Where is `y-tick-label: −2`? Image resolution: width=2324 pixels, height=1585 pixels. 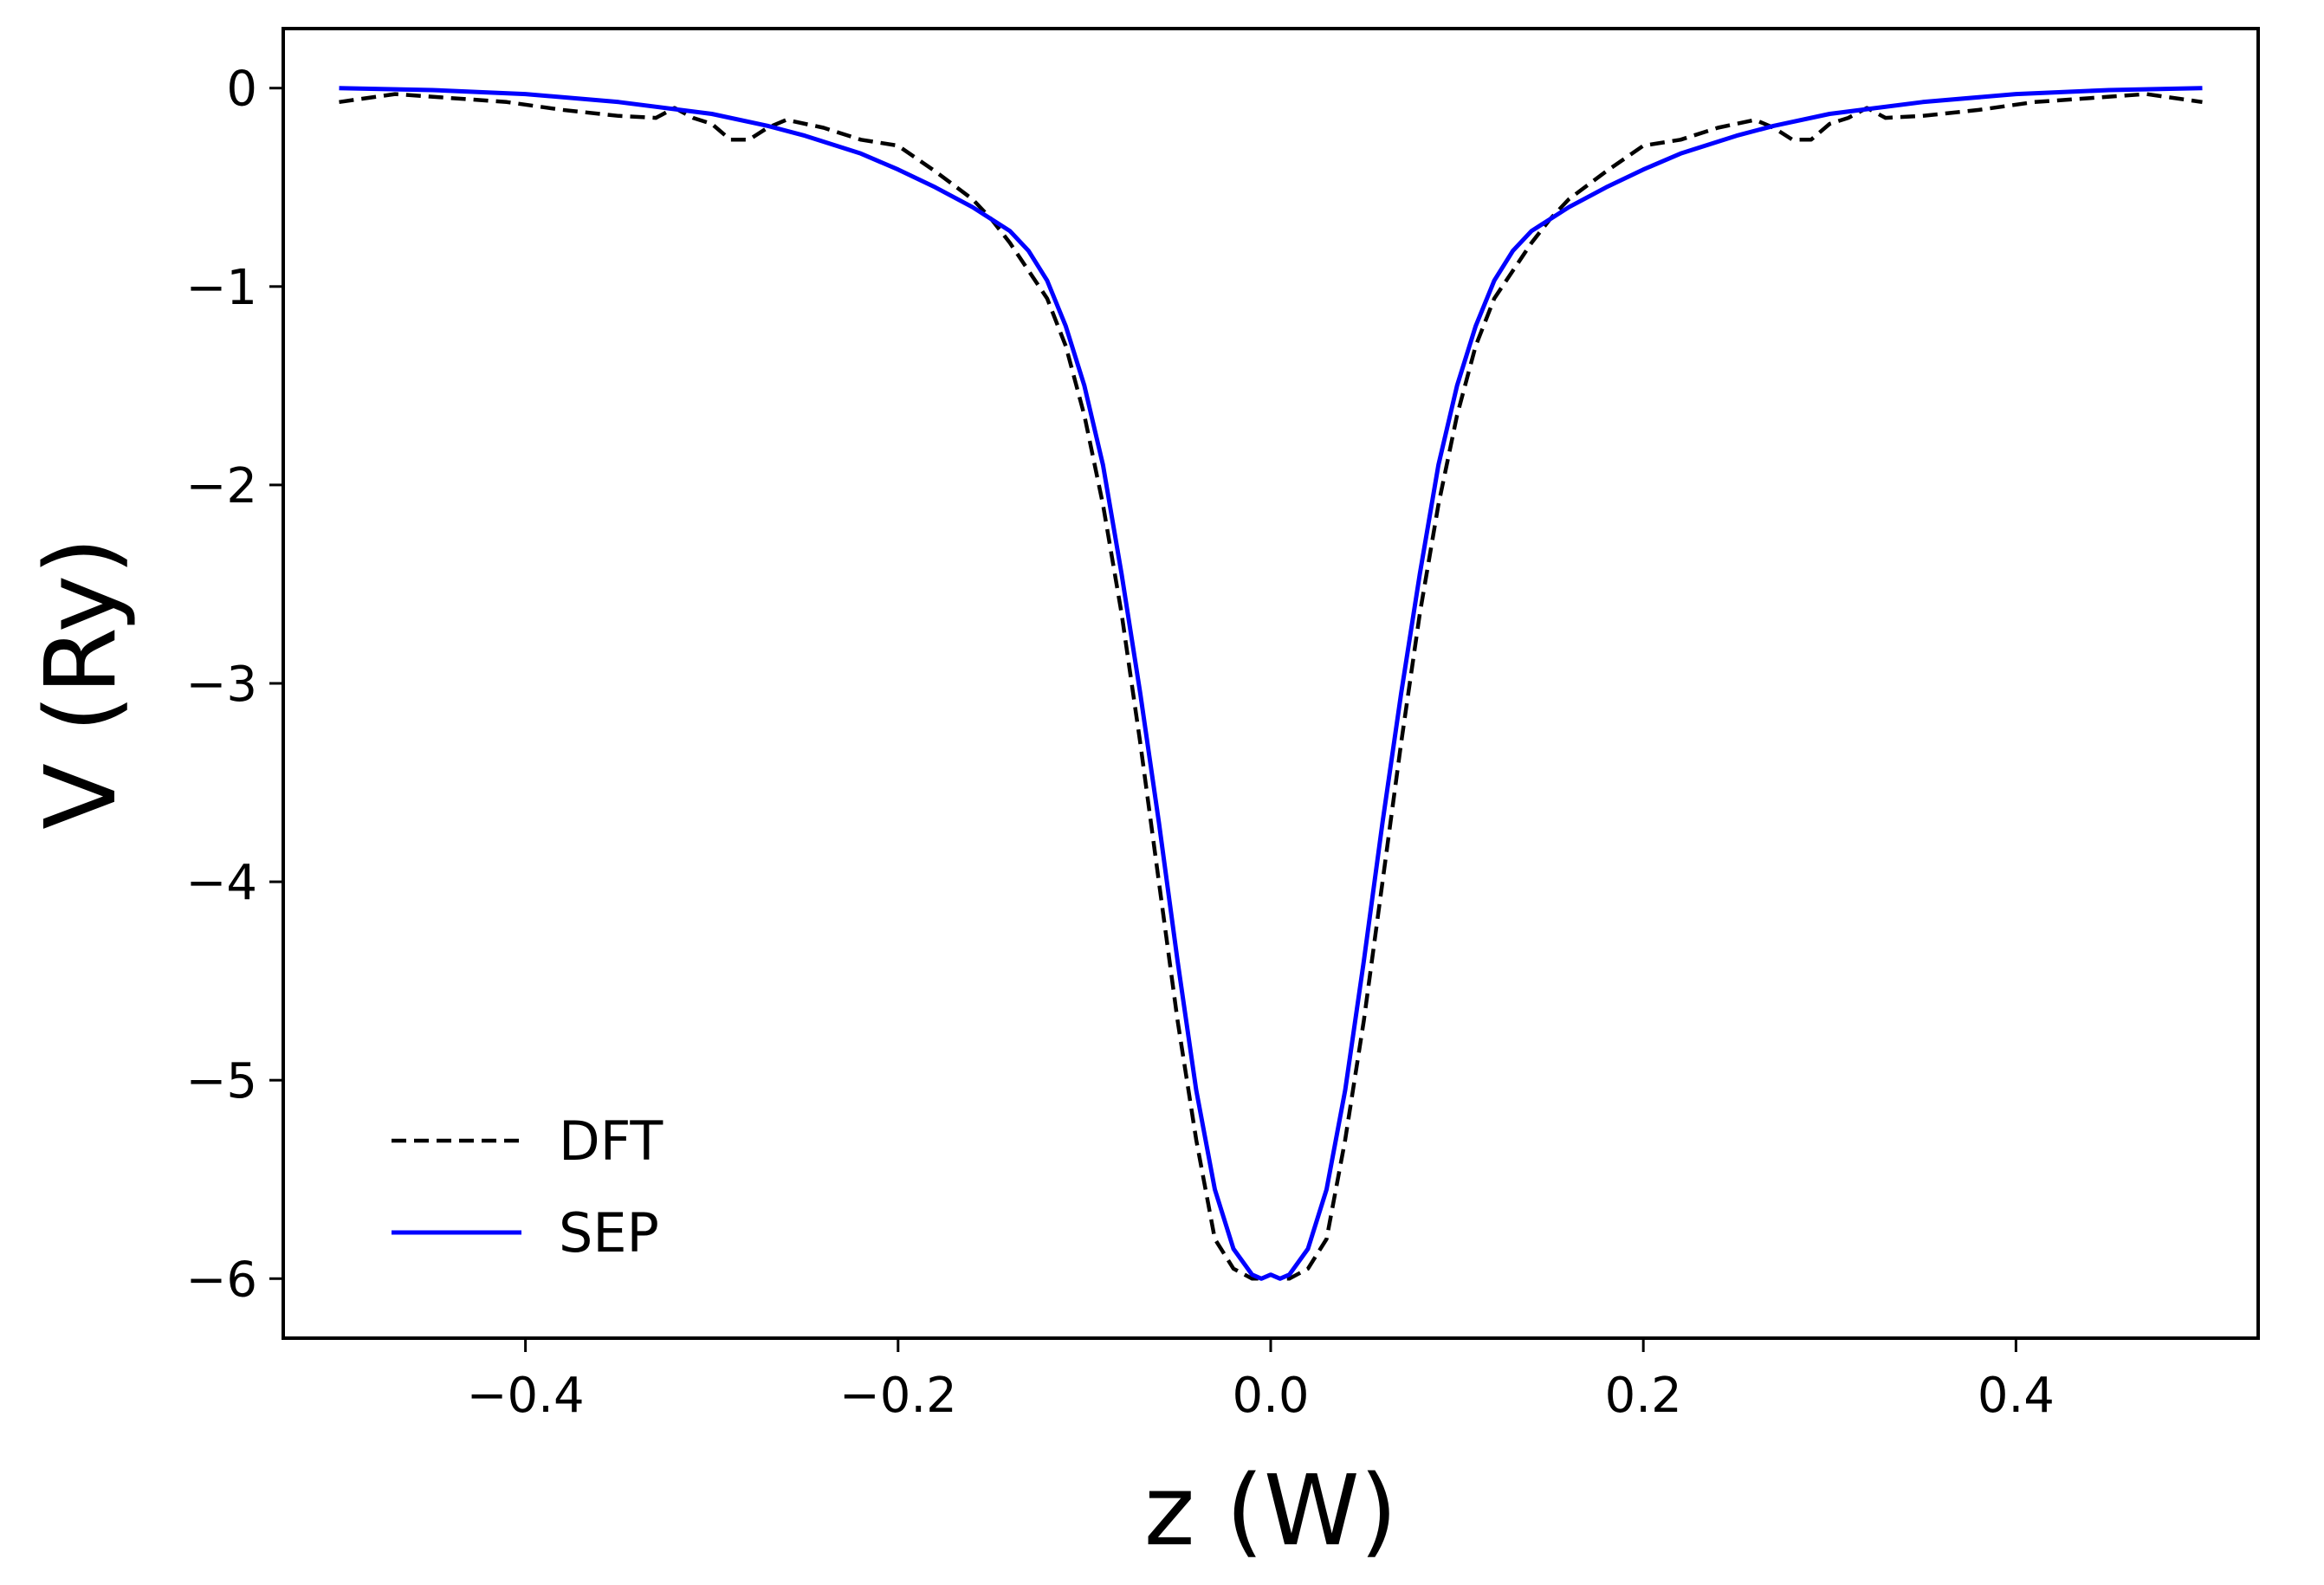
y-tick-label: −2 is located at coordinates (221, 486).